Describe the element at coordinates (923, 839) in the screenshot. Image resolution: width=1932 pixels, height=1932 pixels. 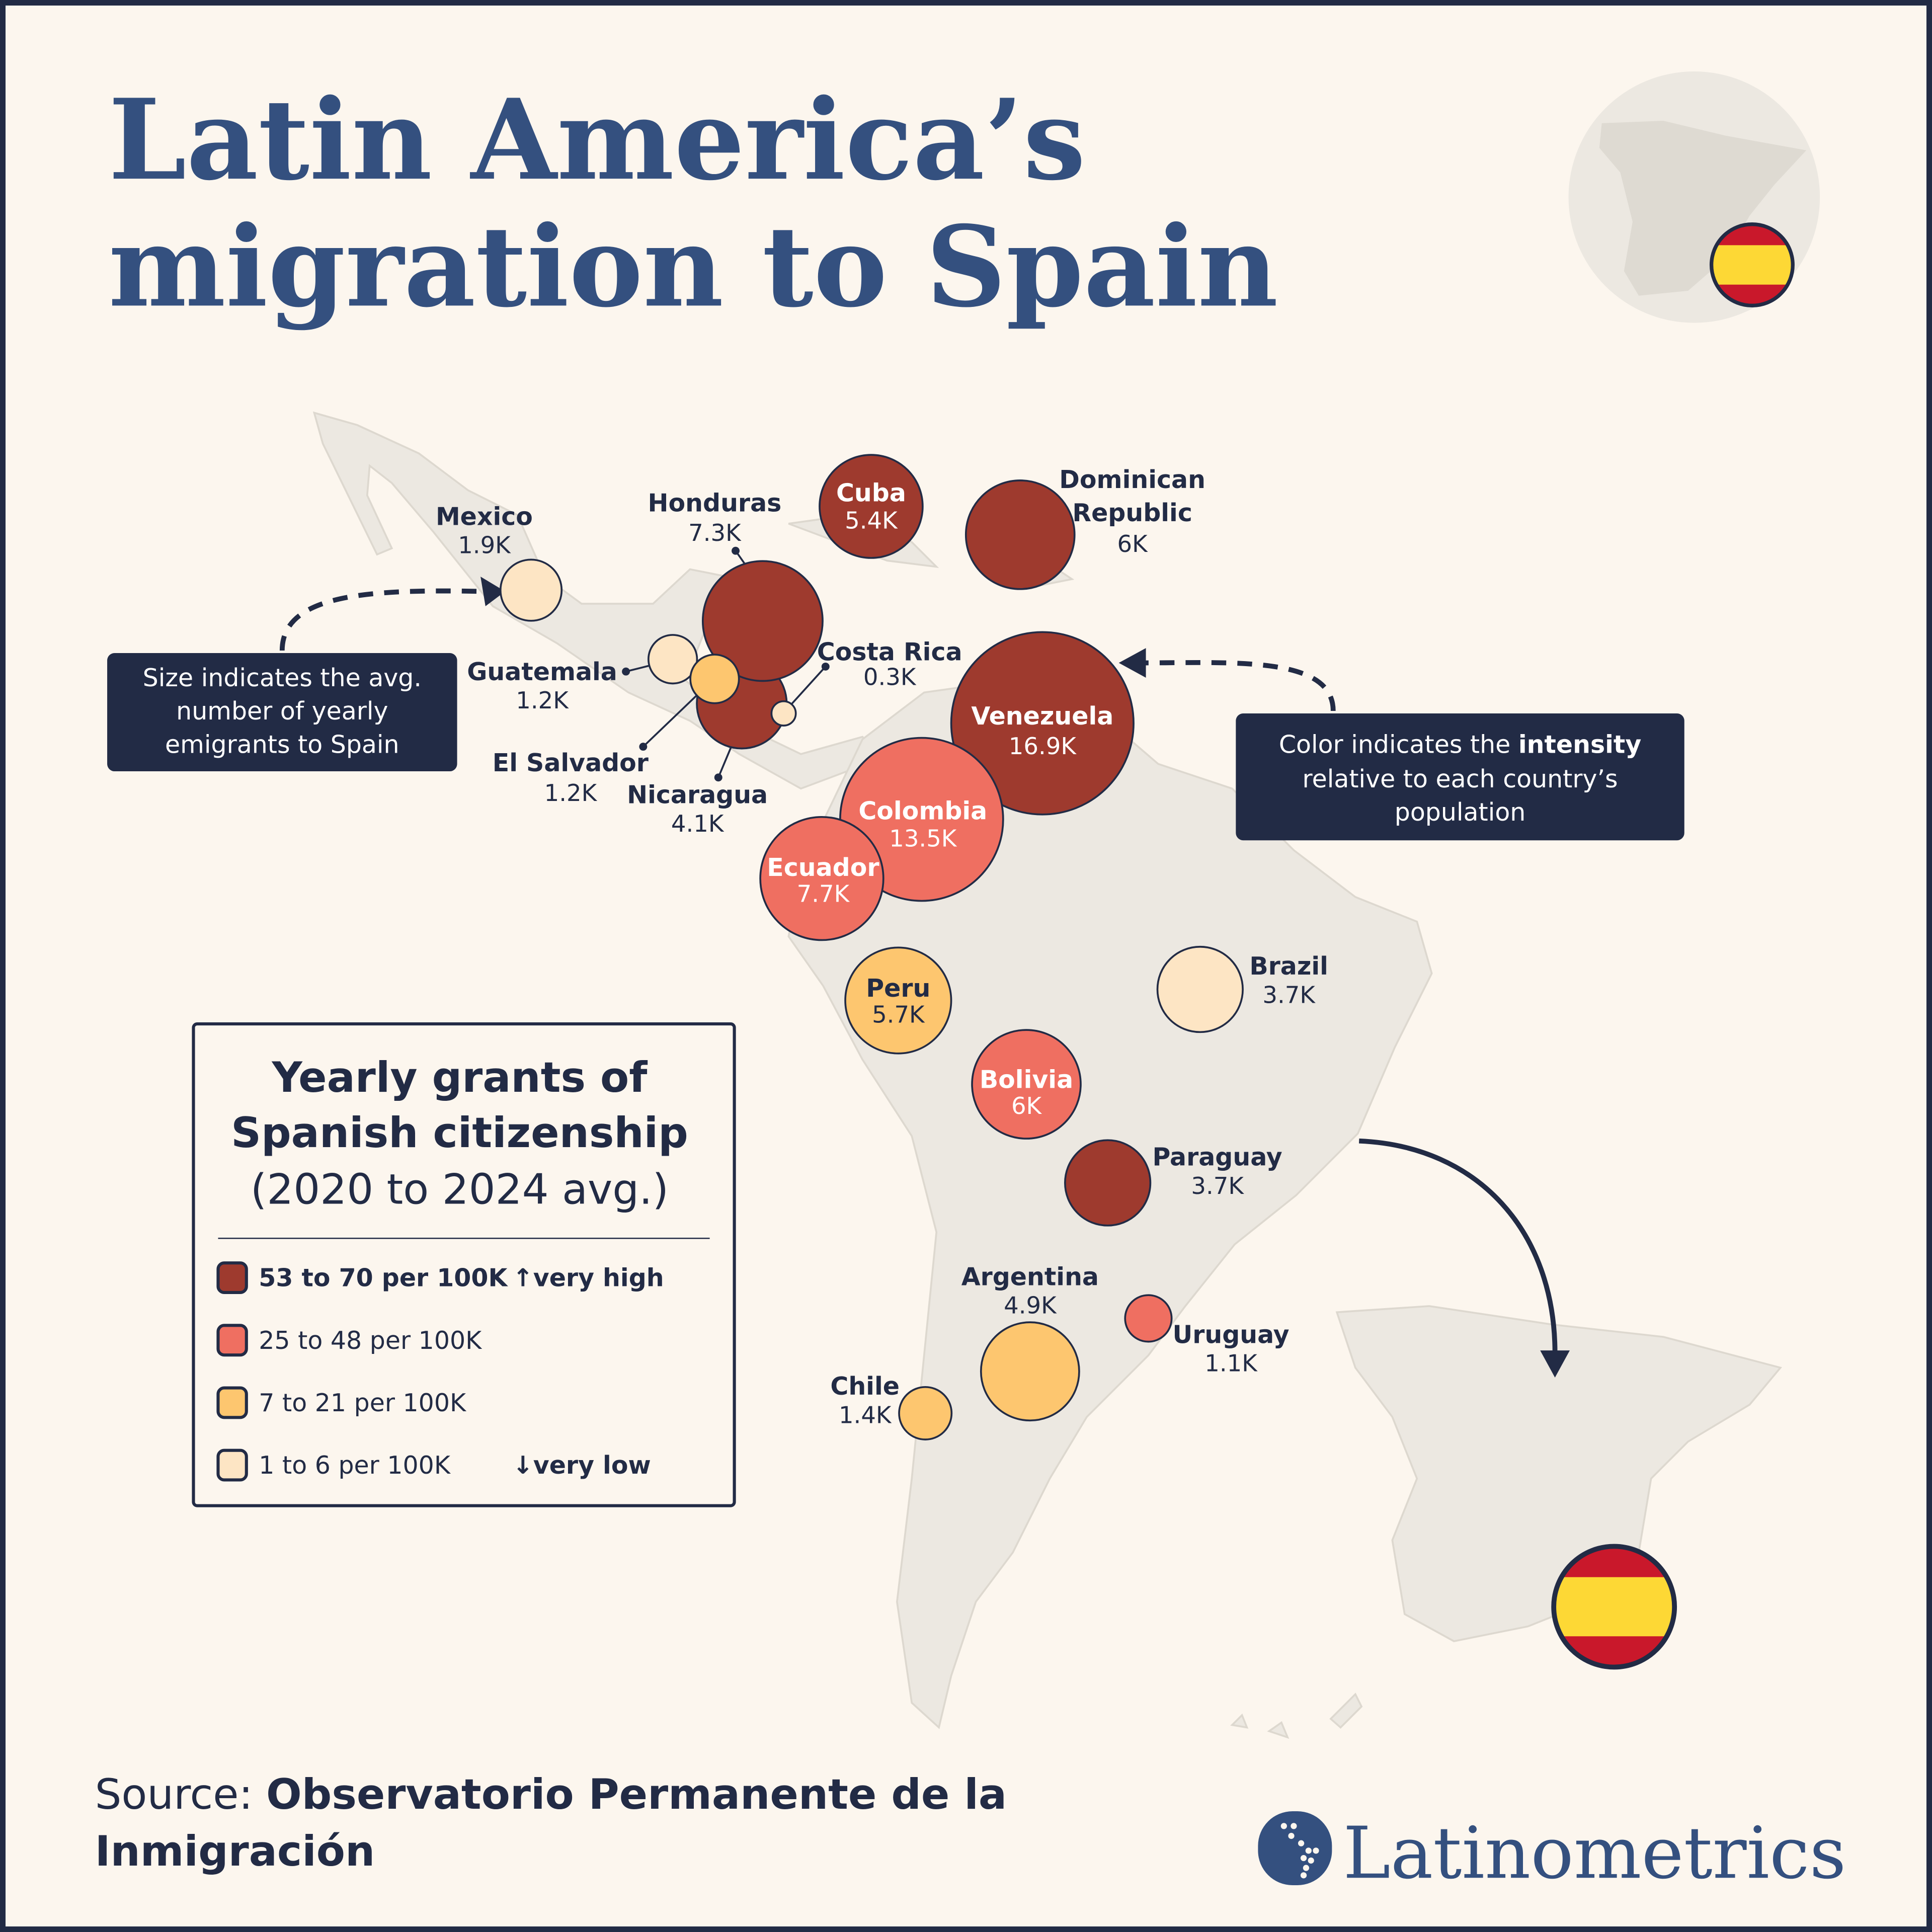
I see `country-value-colombia: 13.5K` at that location.